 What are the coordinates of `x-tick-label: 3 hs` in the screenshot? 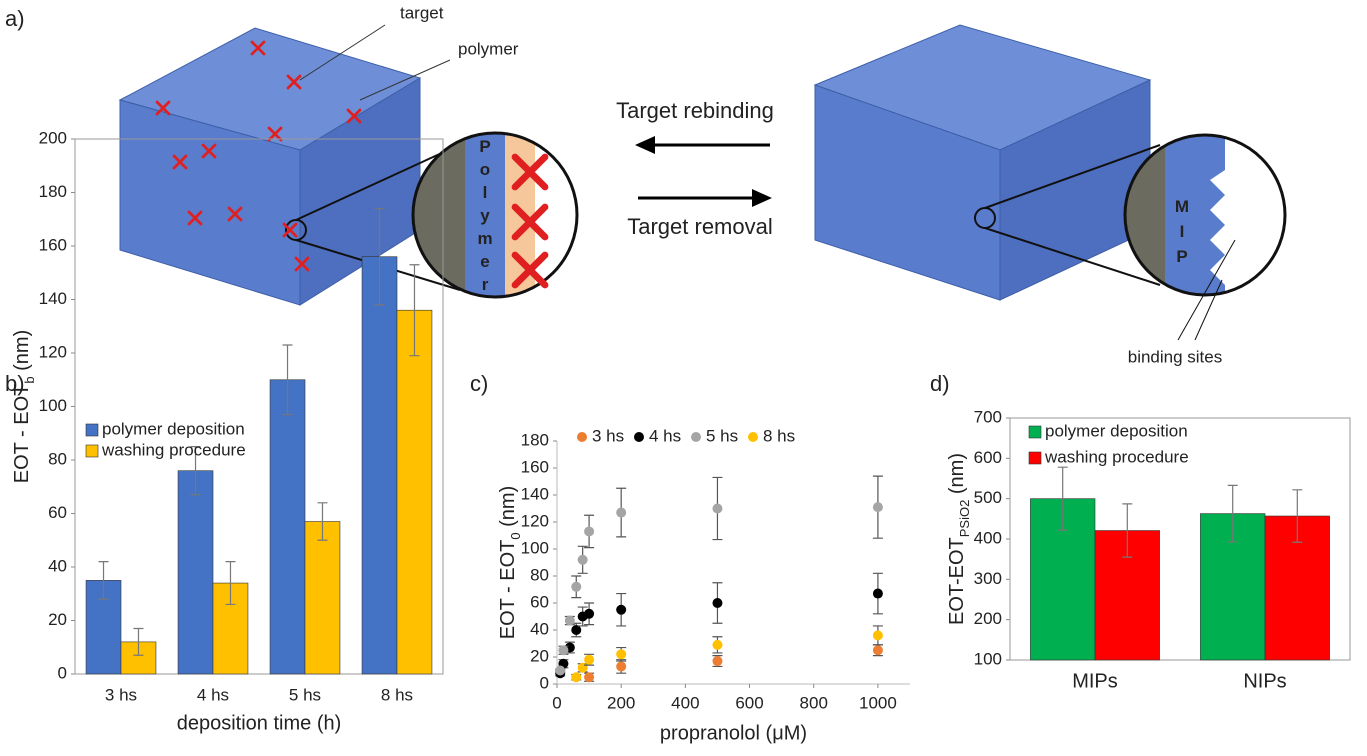 It's located at (121, 694).